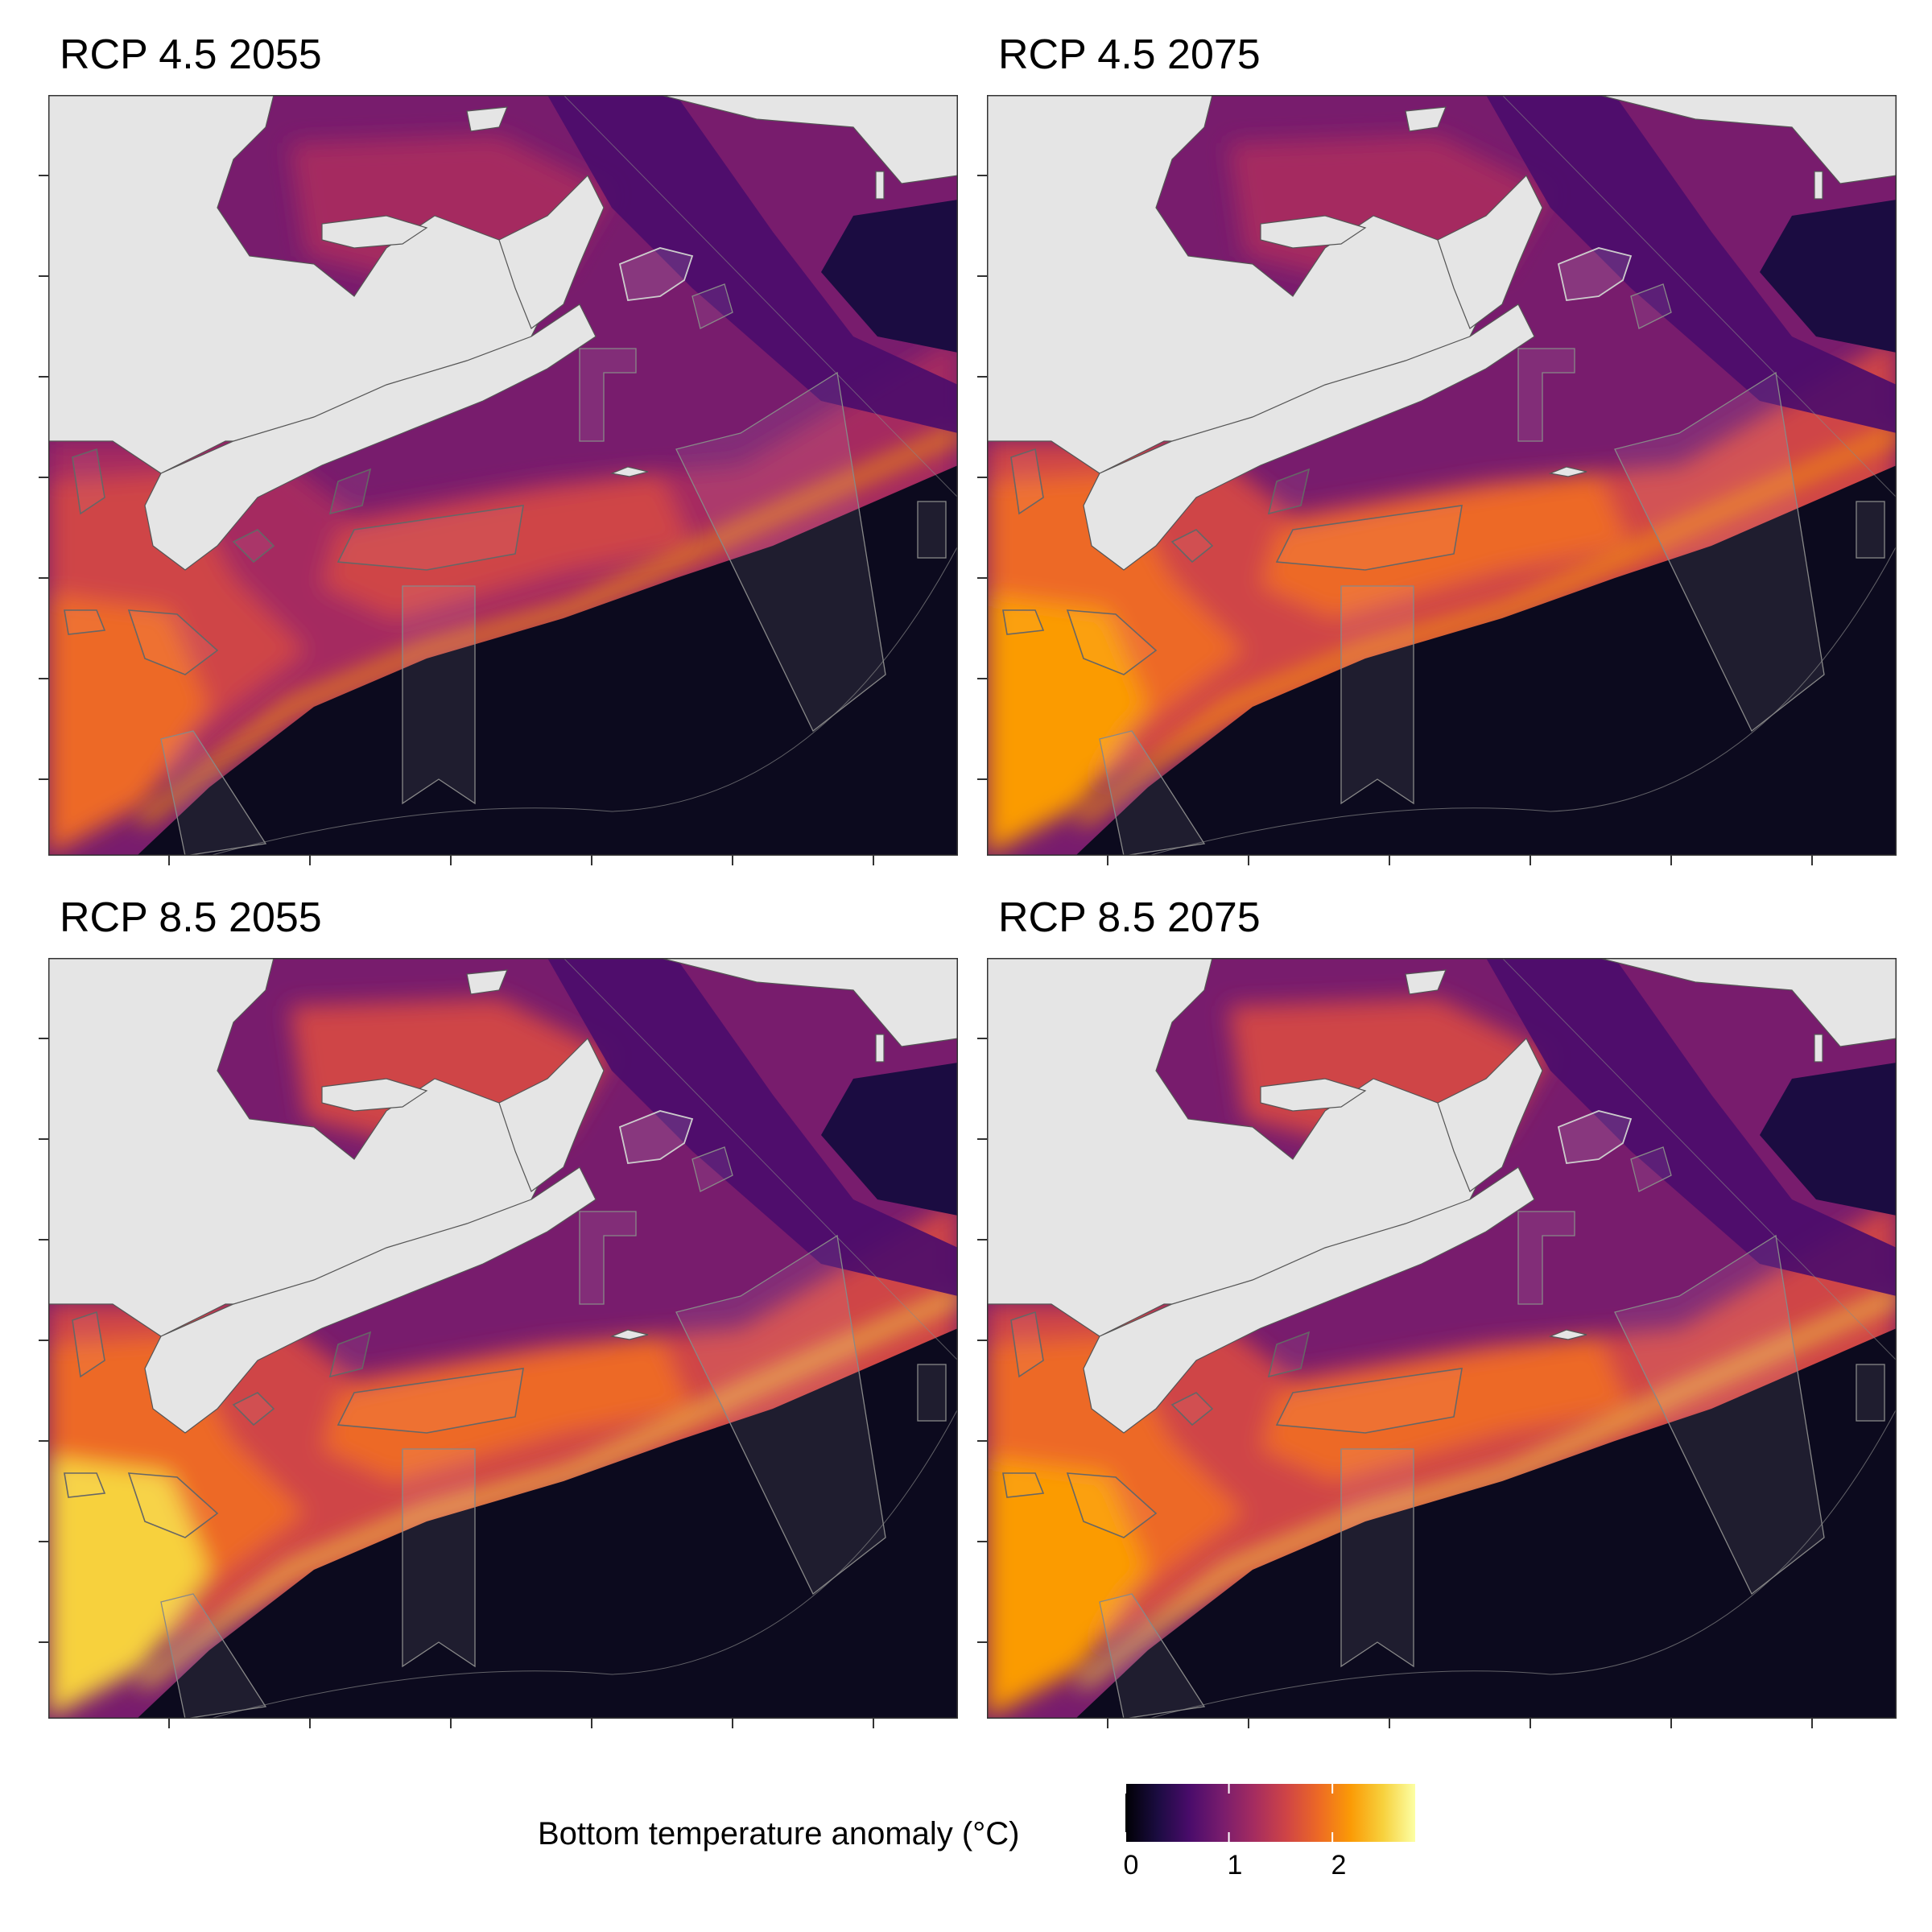 The height and width of the screenshot is (1932, 1932). Describe the element at coordinates (779, 1834) in the screenshot. I see `legend-title: Bottom temperature anomaly (°C)` at that location.